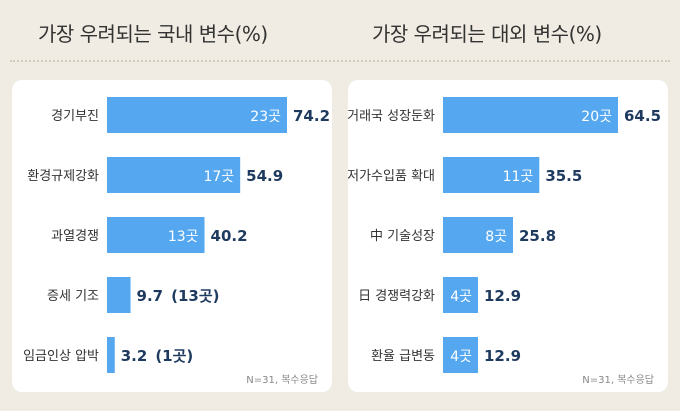  What do you see at coordinates (391, 176) in the screenshot?
I see `category-label: 저가수입품 확대` at bounding box center [391, 176].